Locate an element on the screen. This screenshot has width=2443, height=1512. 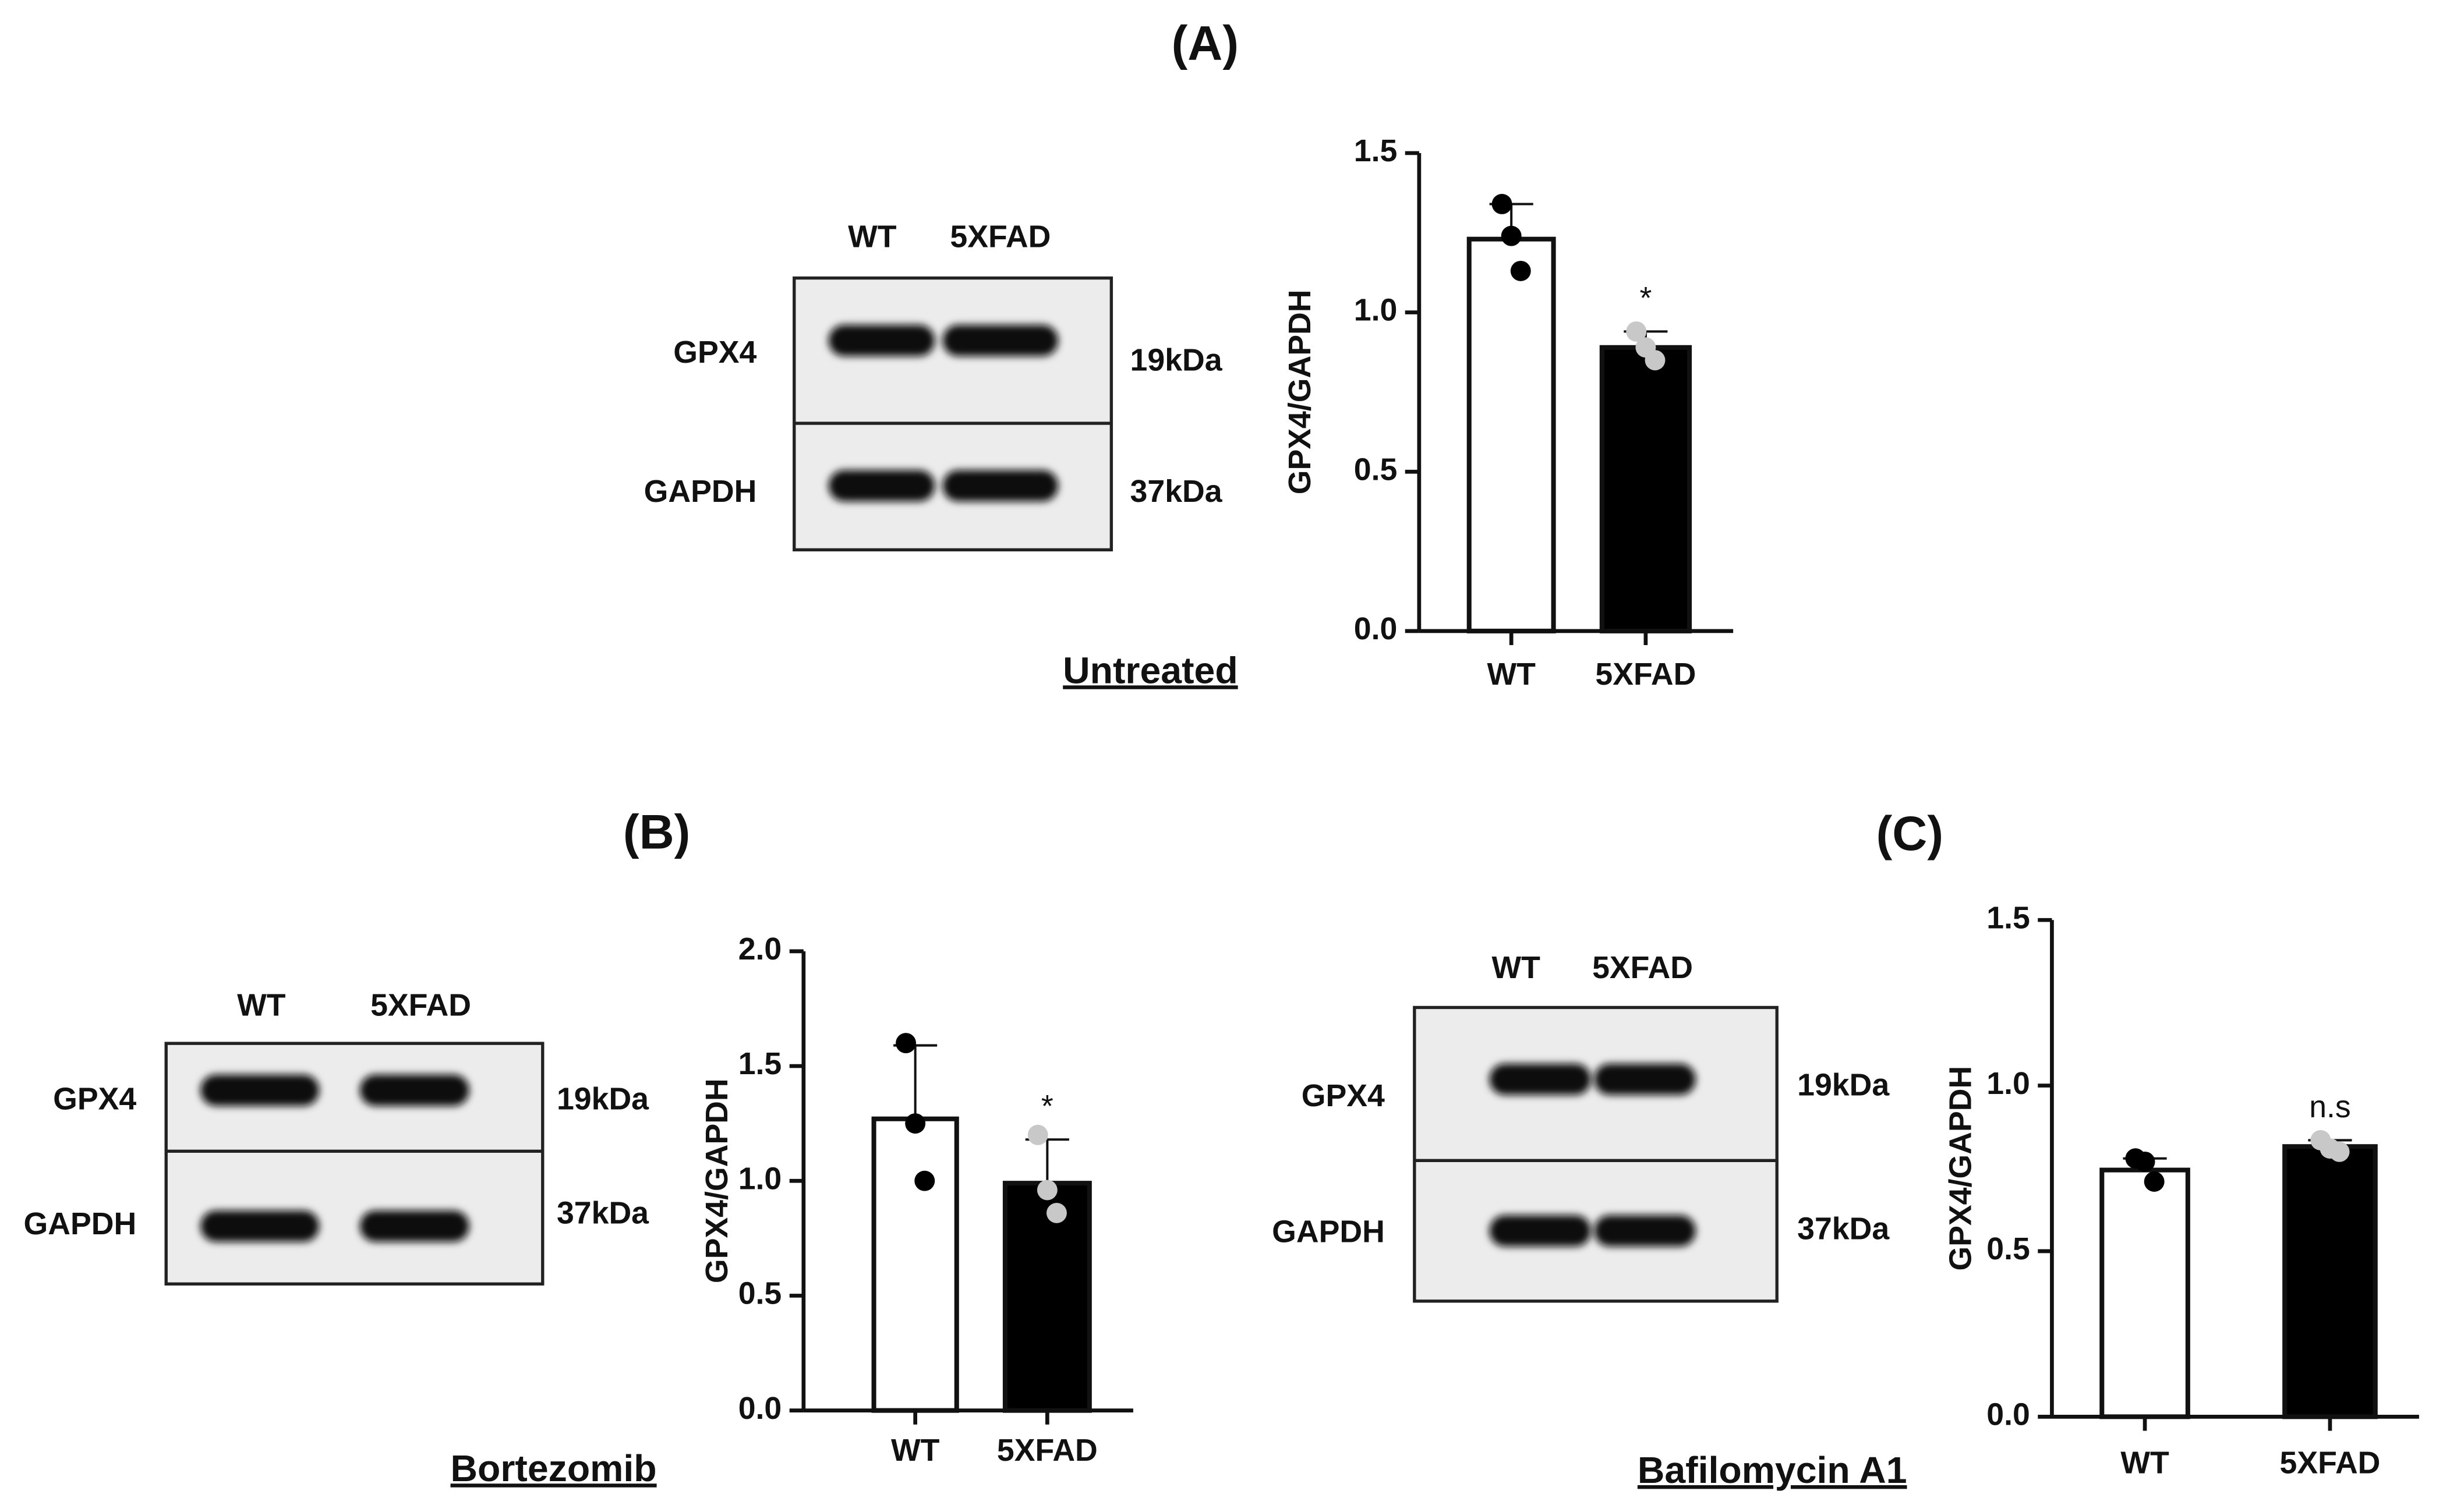
treatment-label: Bafilomycin A1 is located at coordinates (1772, 1470).